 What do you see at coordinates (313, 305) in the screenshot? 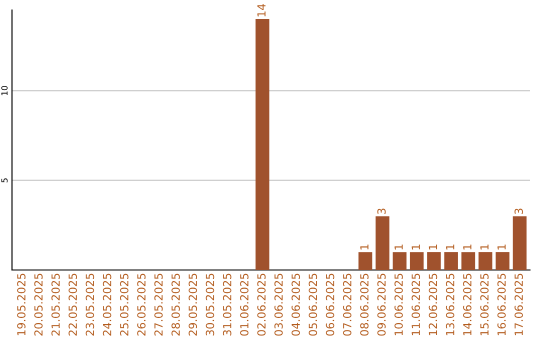
I see `x-tick-label: 05.06.2025` at bounding box center [313, 305].